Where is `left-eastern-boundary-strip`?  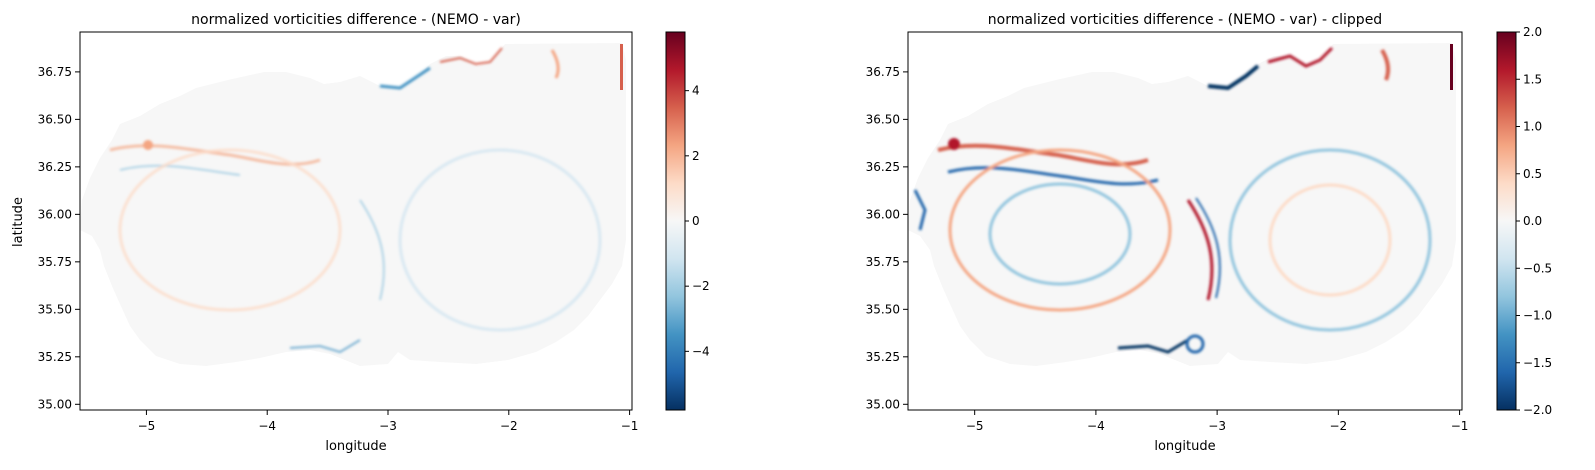 left-eastern-boundary-strip is located at coordinates (621, 67).